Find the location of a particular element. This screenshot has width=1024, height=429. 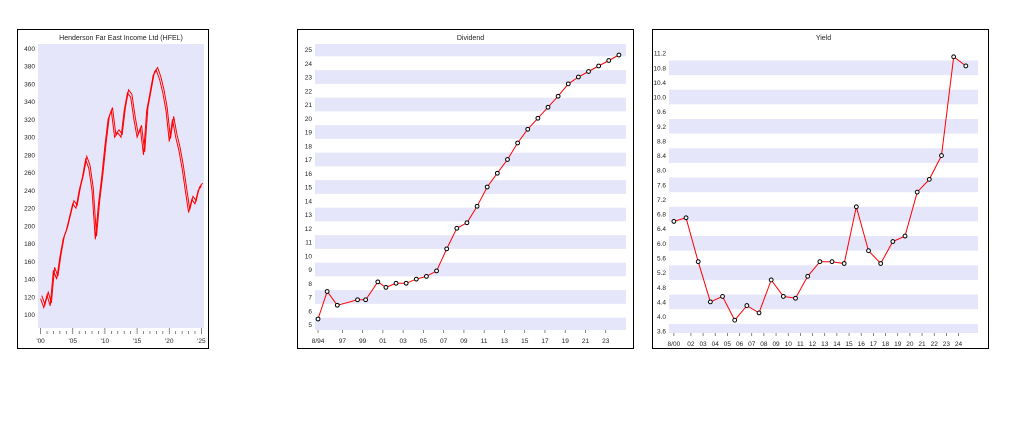

y-tick-label: 9.6 is located at coordinates (661, 112).